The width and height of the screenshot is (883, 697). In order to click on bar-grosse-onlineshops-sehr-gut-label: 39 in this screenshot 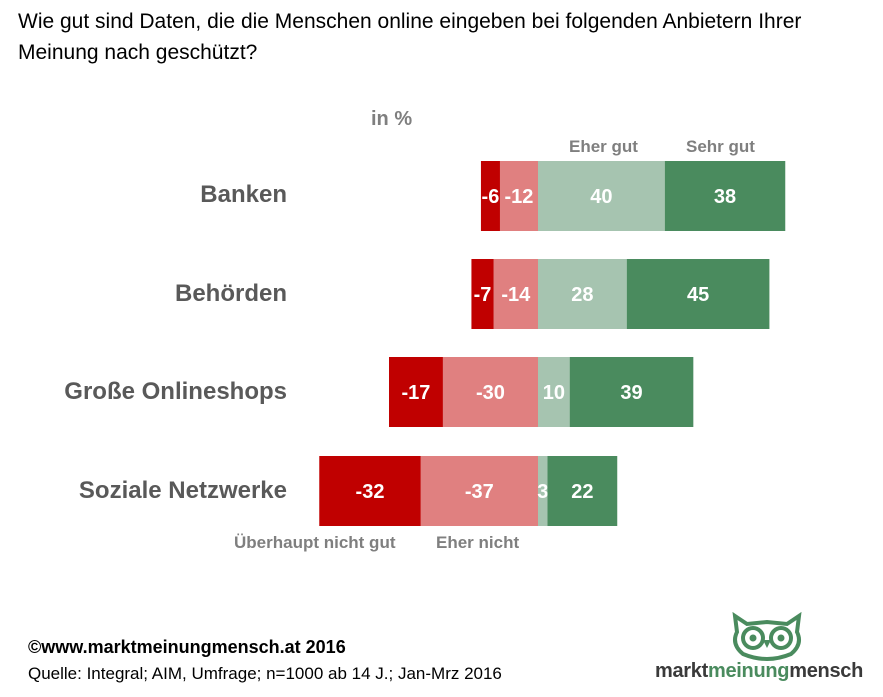, I will do `click(631, 393)`.